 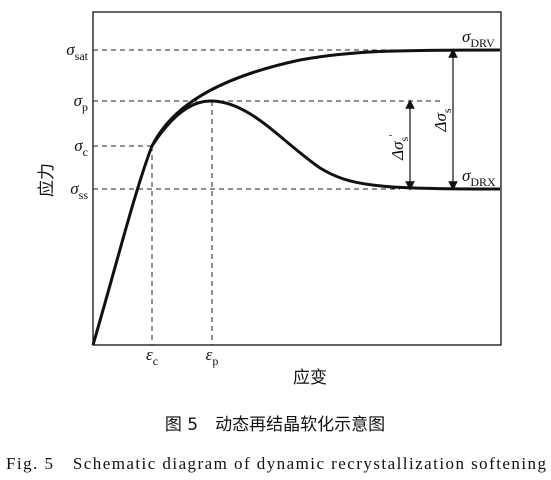 What do you see at coordinates (483, 182) in the screenshot?
I see `subscript: DRX` at bounding box center [483, 182].